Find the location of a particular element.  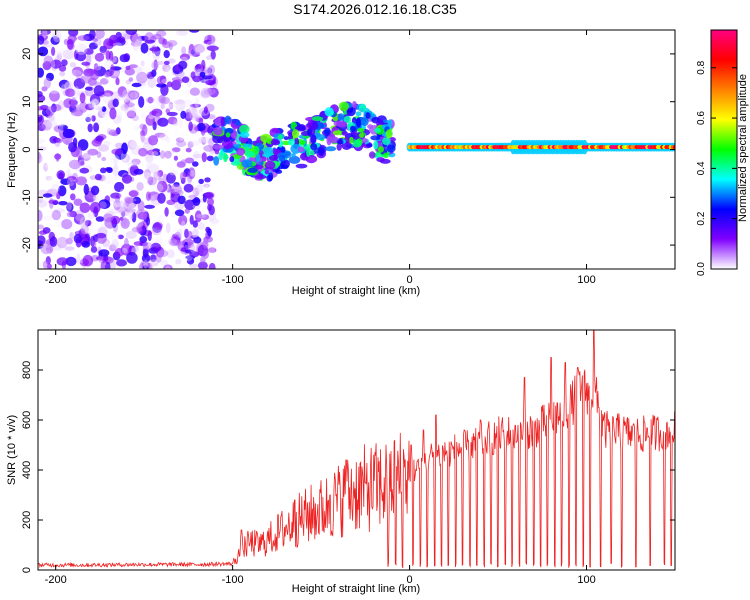

spectrogram-ylabel: Frequency (Hz) is located at coordinates (12, 150).